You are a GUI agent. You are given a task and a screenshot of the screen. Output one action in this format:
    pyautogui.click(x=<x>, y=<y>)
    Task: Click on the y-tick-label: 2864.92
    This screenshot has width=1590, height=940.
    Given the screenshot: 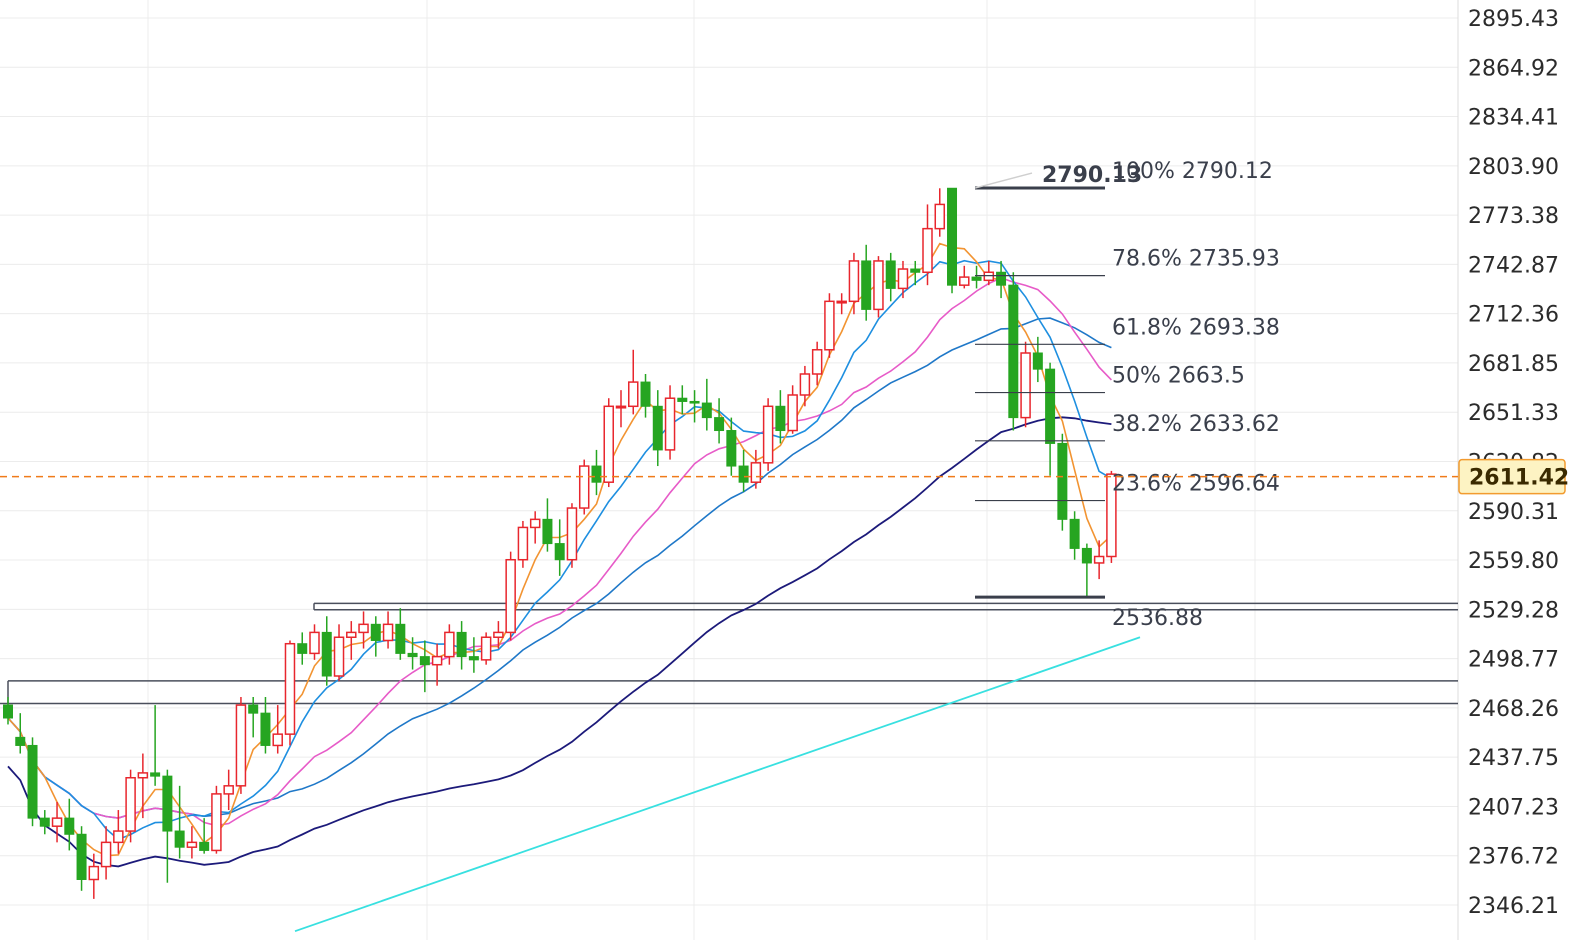 What is the action you would take?
    pyautogui.click(x=1513, y=68)
    